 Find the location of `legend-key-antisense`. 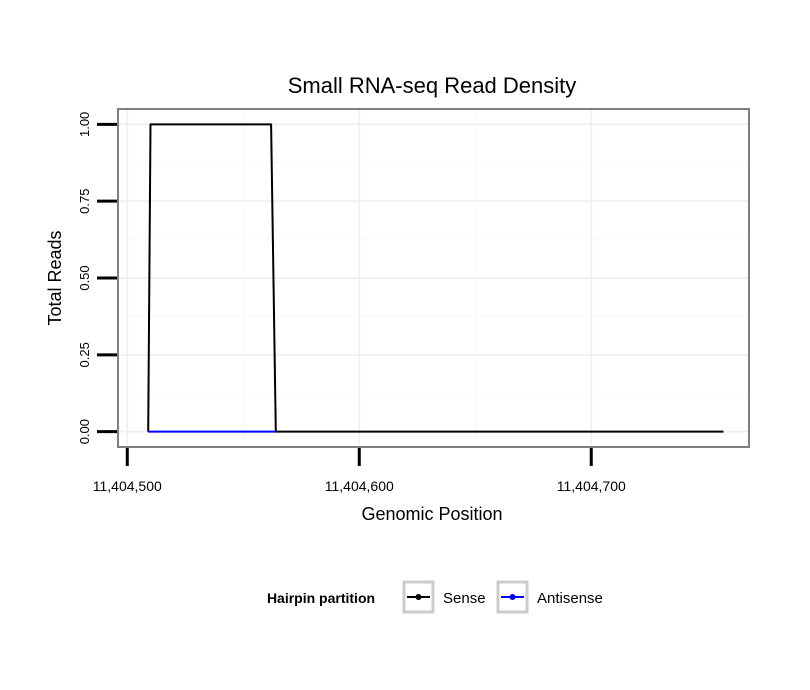

legend-key-antisense is located at coordinates (512, 597).